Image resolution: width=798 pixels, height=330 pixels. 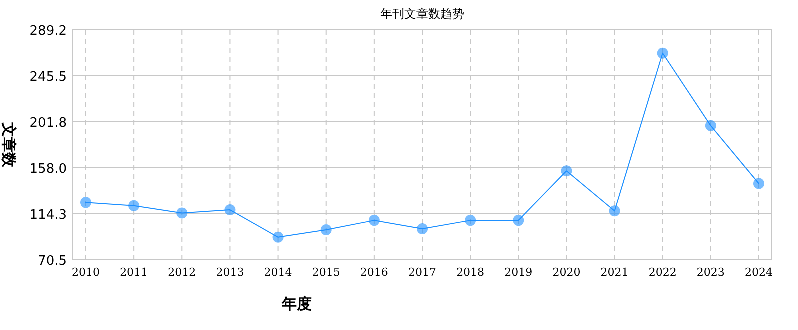 What do you see at coordinates (422, 272) in the screenshot?
I see `x-tick-label: 2017` at bounding box center [422, 272].